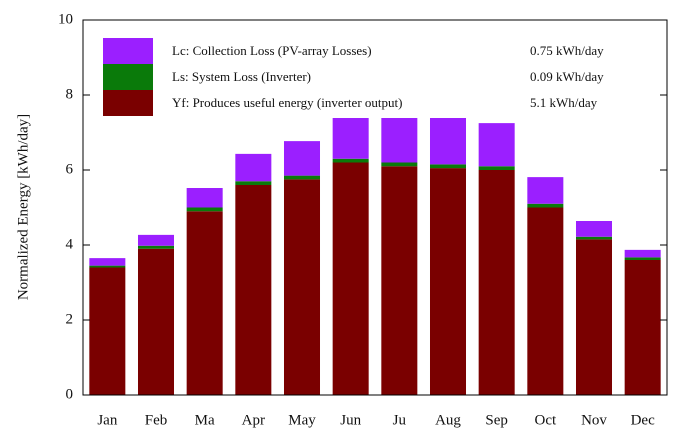 The width and height of the screenshot is (691, 437). Describe the element at coordinates (70, 94) in the screenshot. I see `y-tick-label: 8` at that location.